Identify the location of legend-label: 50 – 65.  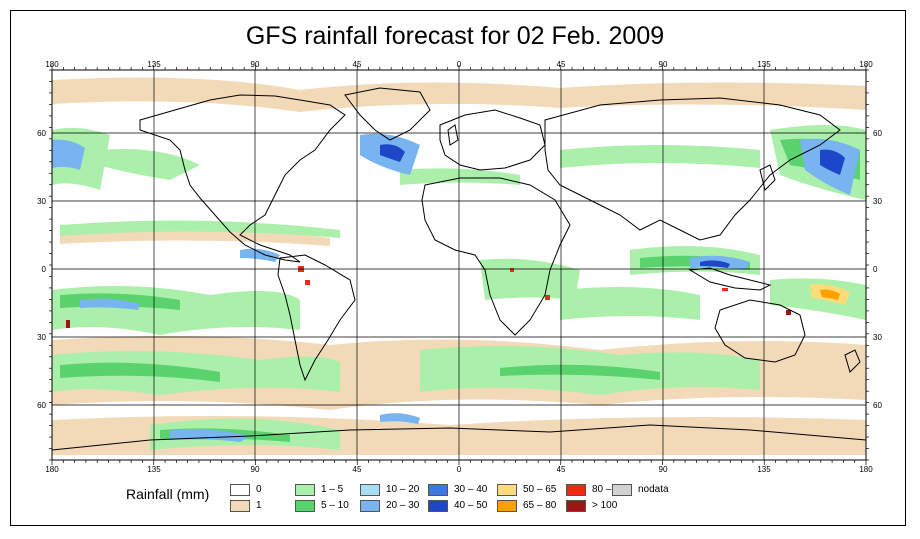
(540, 489).